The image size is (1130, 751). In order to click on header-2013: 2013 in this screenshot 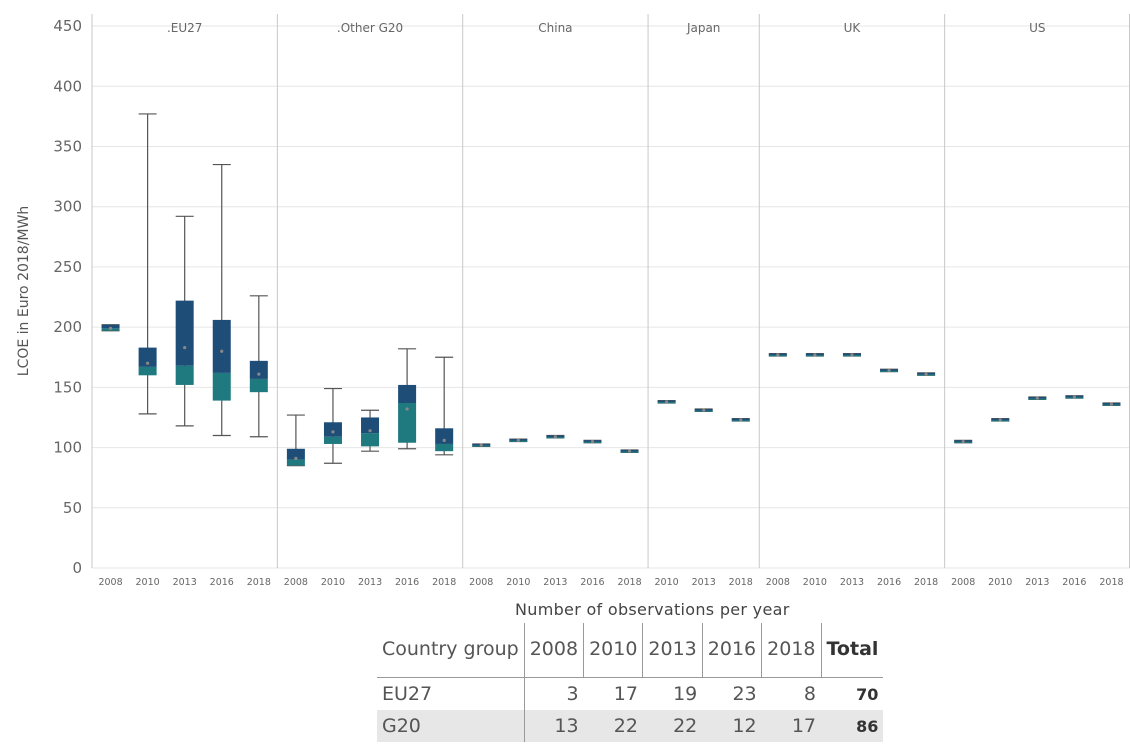, I will do `click(672, 650)`.